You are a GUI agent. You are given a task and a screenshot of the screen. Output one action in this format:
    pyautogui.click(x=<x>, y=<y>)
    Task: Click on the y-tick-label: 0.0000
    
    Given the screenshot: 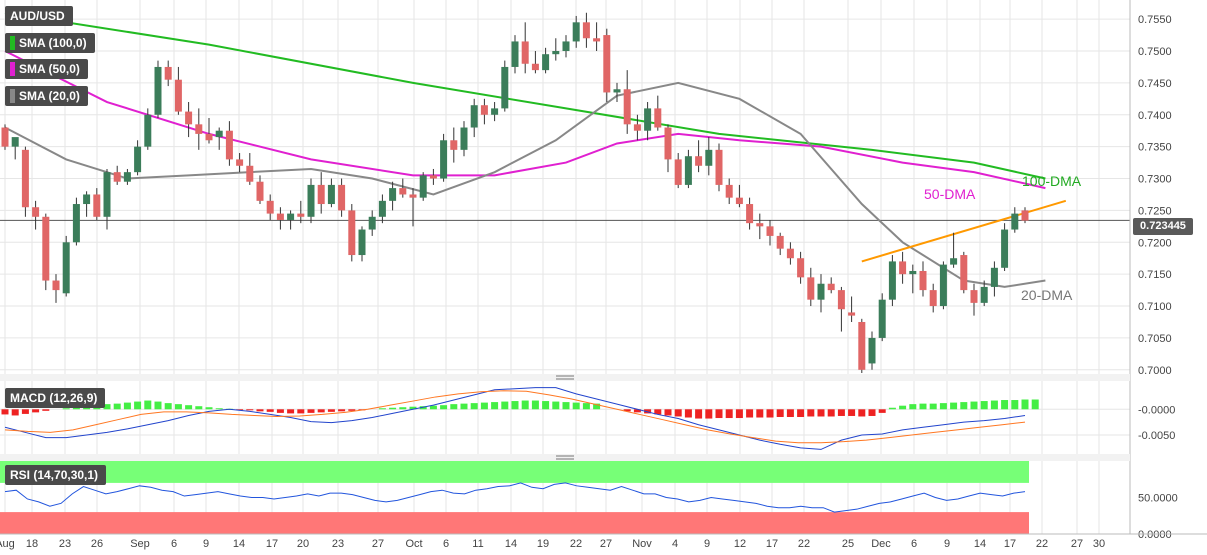 What is the action you would take?
    pyautogui.click(x=1155, y=535)
    